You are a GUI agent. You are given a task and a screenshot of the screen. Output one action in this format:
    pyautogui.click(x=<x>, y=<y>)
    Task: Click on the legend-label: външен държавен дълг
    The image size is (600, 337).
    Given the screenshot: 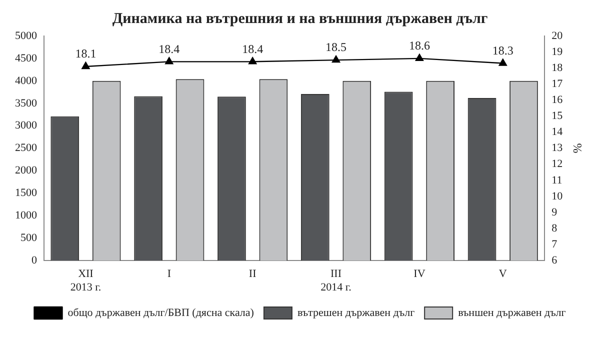 What is the action you would take?
    pyautogui.click(x=512, y=312)
    